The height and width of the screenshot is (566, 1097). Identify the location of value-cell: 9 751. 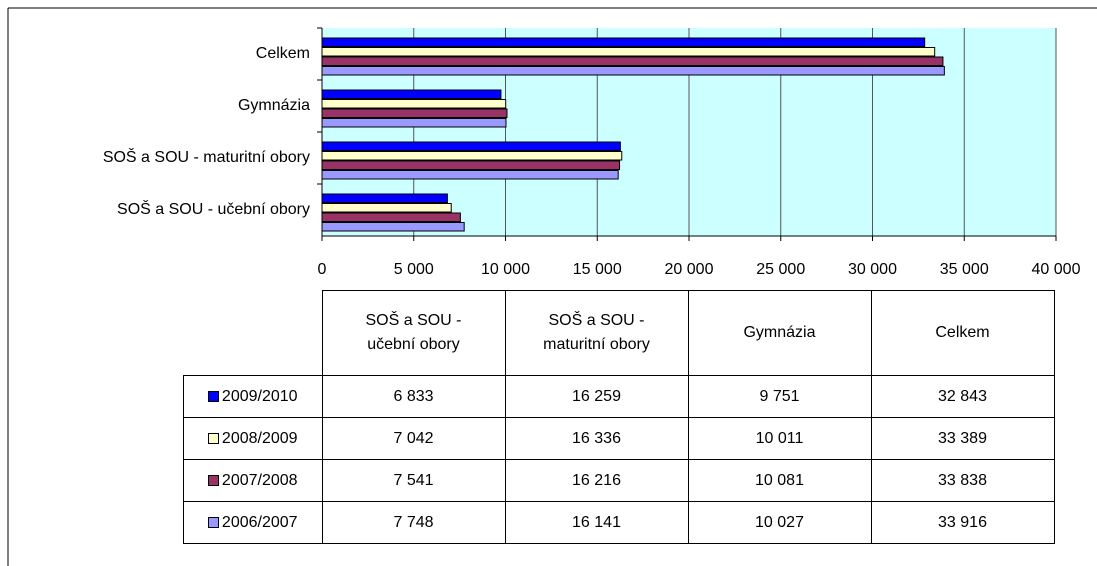
(779, 396).